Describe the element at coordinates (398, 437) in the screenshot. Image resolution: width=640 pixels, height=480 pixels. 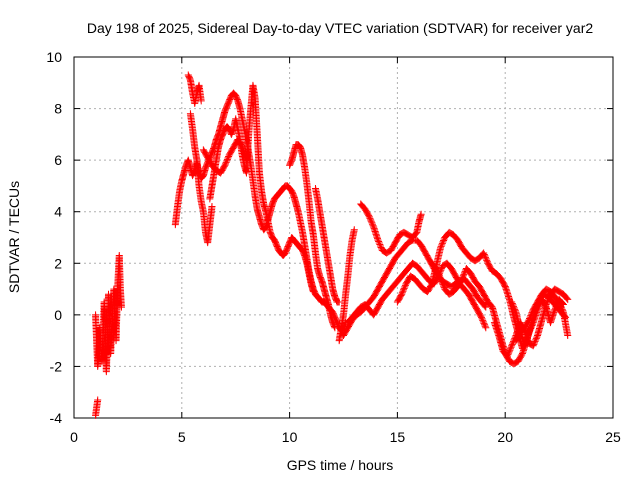
I see `x-tick-label: 15` at that location.